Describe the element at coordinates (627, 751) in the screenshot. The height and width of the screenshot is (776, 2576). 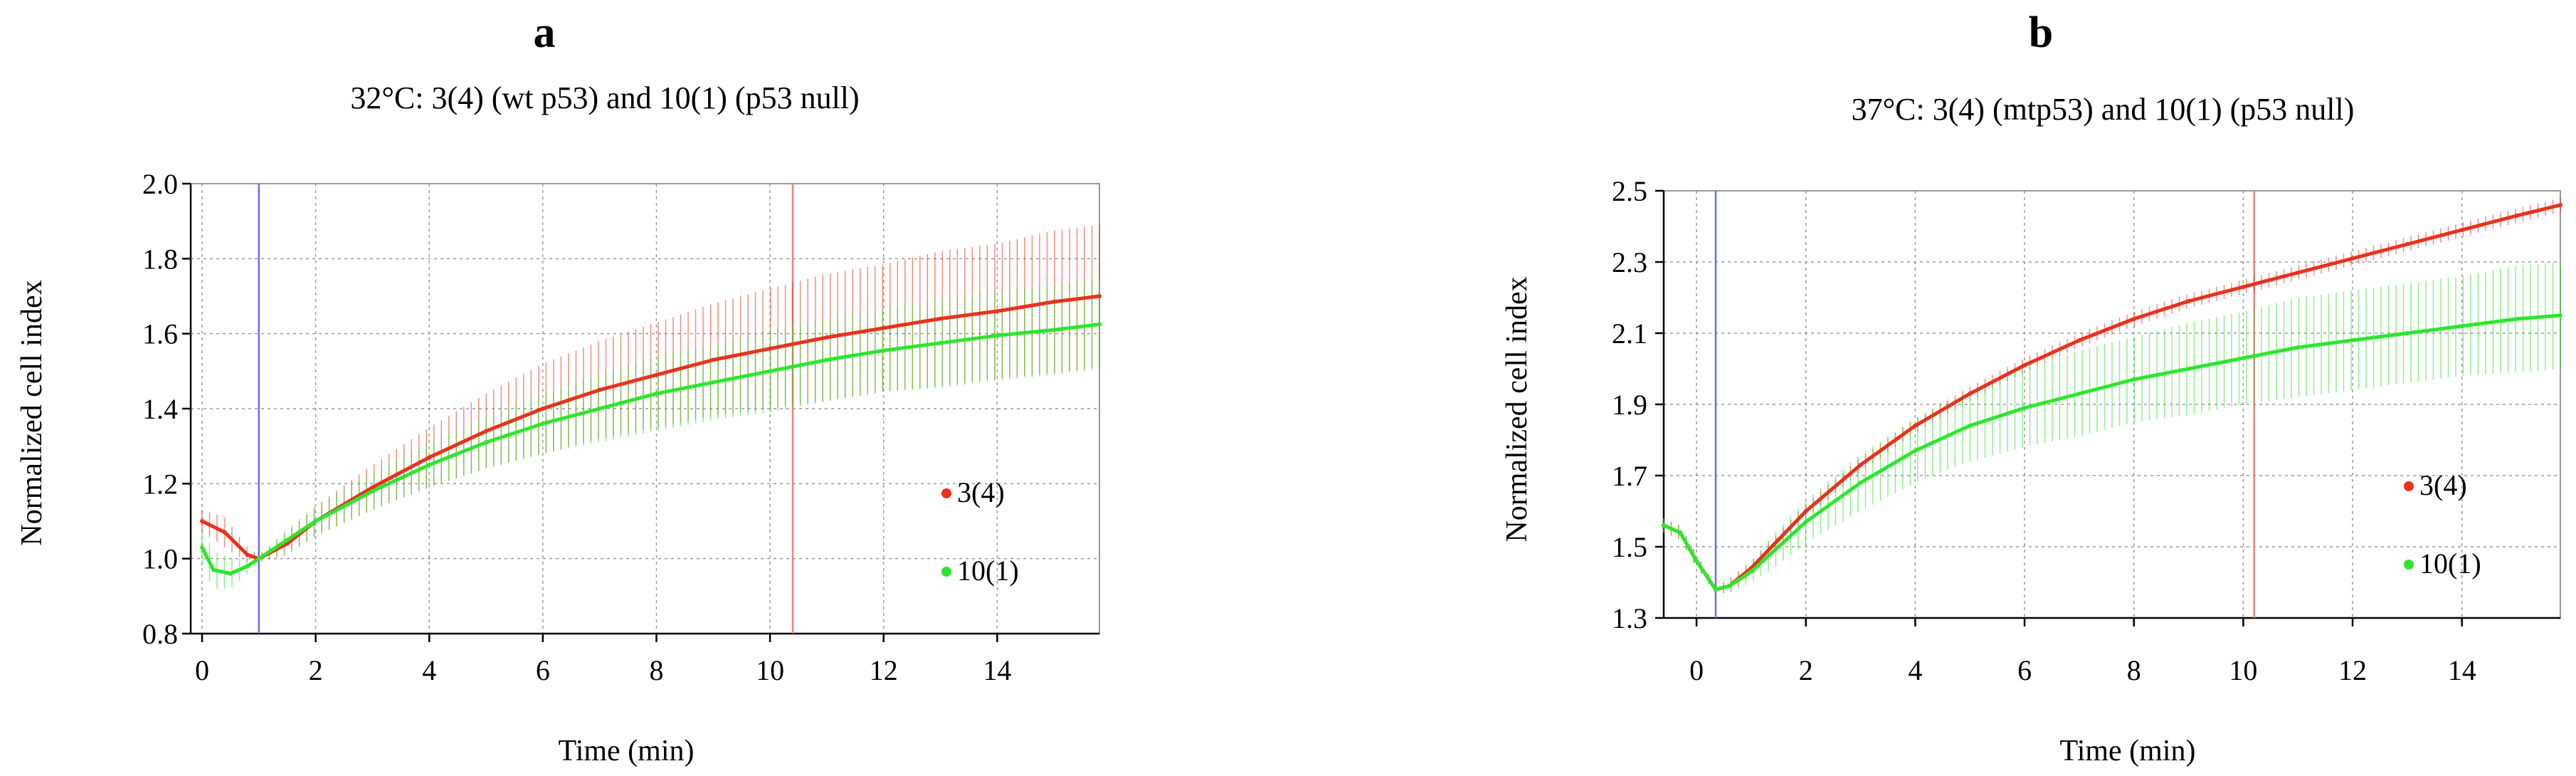
I see `x-axis-label-a: Time (min)` at that location.